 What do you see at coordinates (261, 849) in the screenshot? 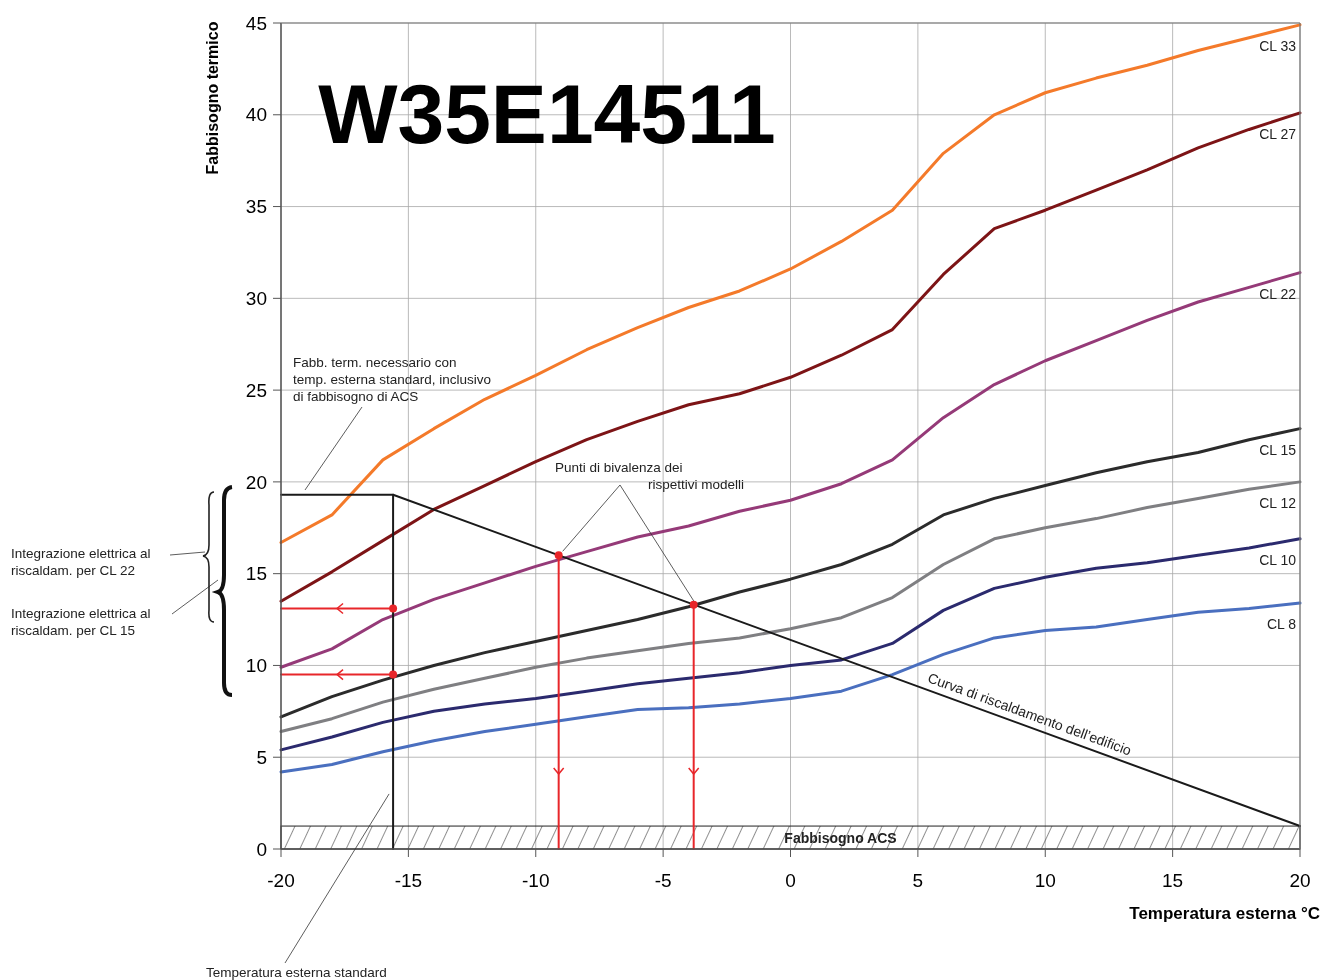
I see `y-tick-label: 0` at bounding box center [261, 849].